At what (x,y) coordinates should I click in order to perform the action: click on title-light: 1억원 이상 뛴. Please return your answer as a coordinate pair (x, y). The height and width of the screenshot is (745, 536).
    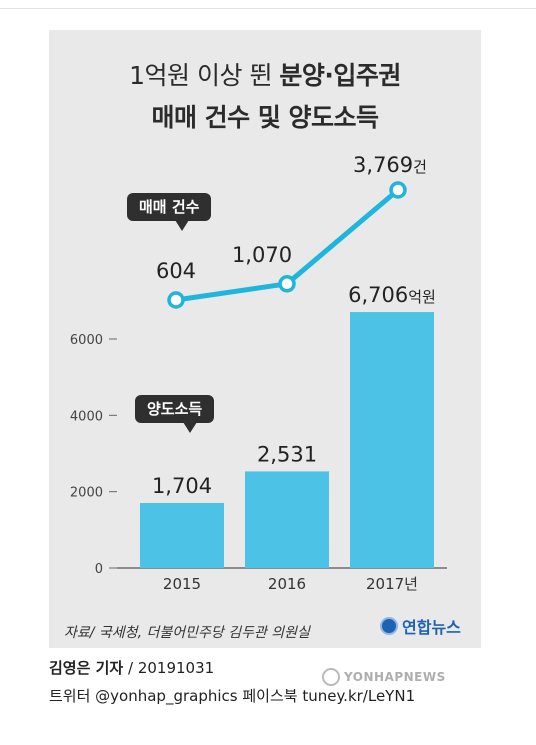
    Looking at the image, I should click on (204, 75).